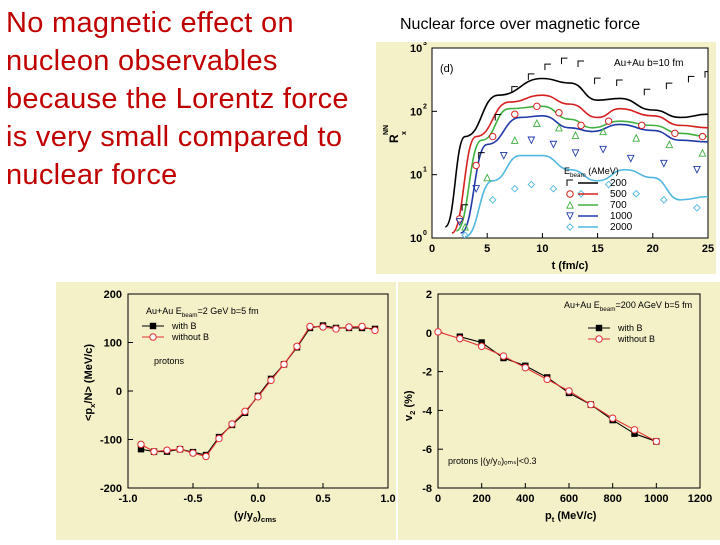 The height and width of the screenshot is (545, 720). I want to click on series-line-2000, so click(586, 196).